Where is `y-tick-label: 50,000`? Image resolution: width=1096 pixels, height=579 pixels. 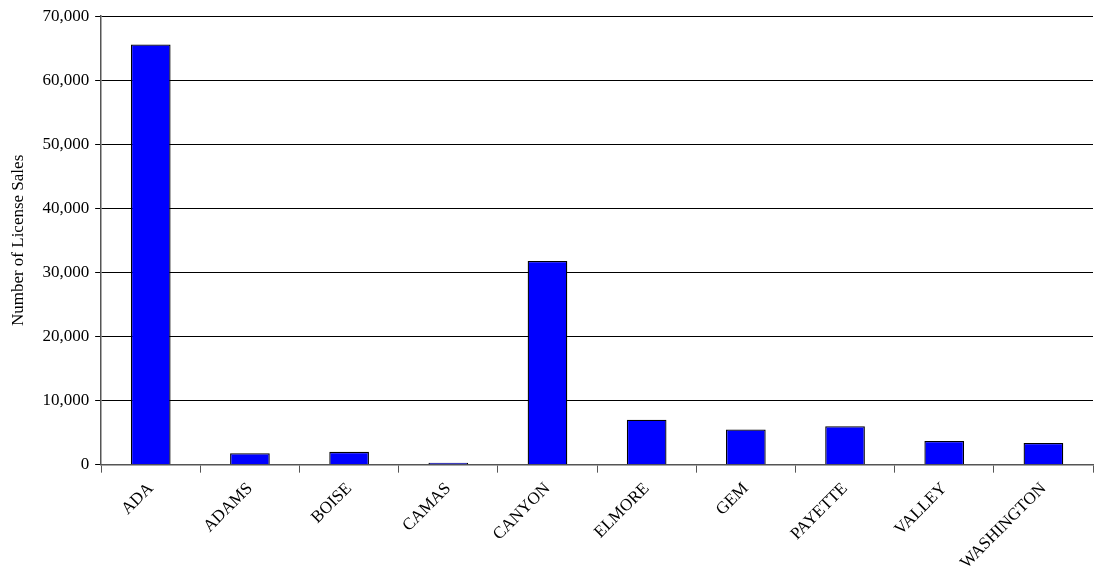 y-tick-label: 50,000 is located at coordinates (66, 143).